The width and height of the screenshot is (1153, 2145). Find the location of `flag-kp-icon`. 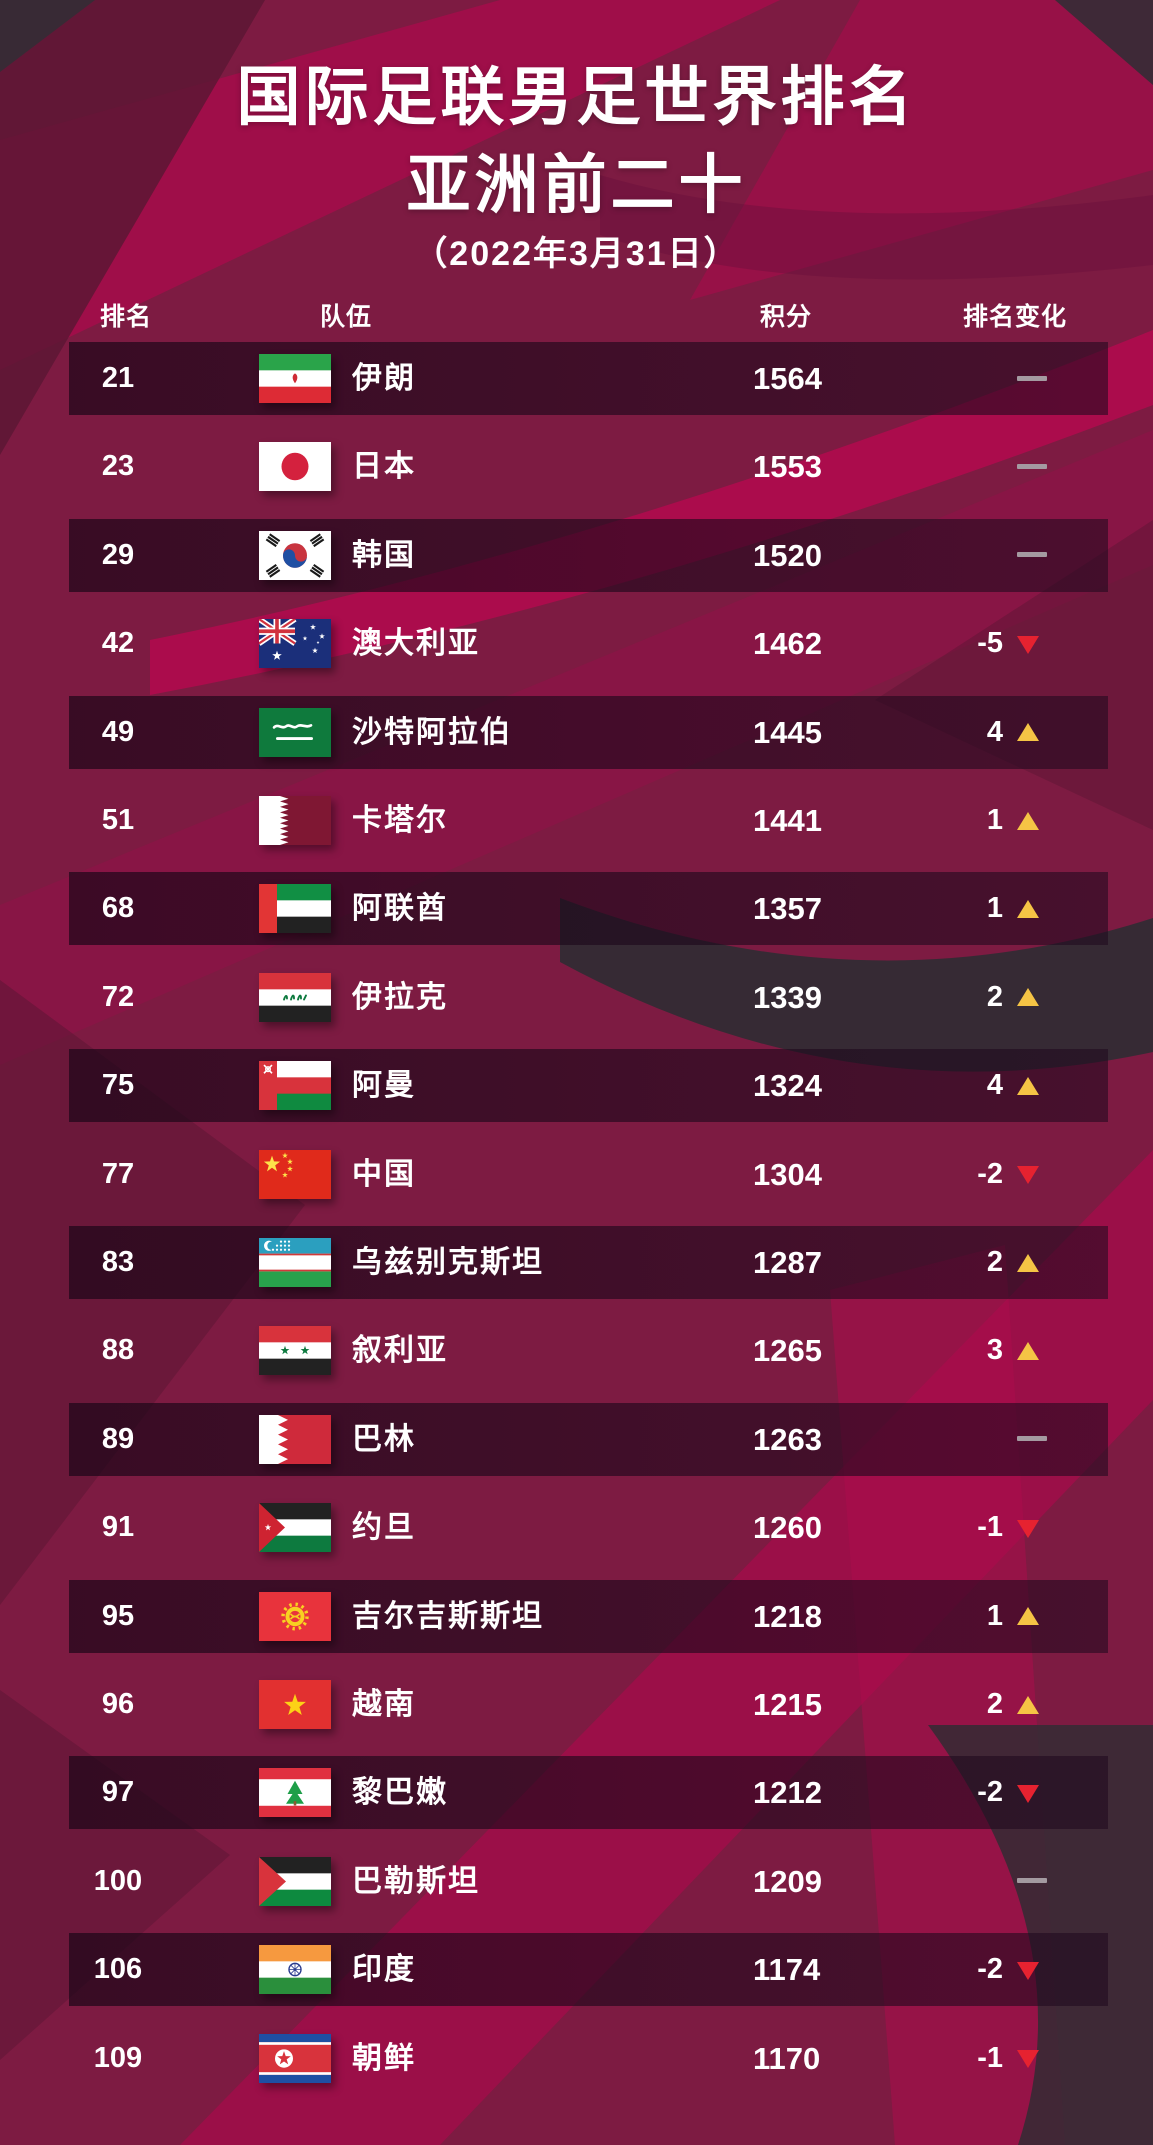

flag-kp-icon is located at coordinates (295, 2058).